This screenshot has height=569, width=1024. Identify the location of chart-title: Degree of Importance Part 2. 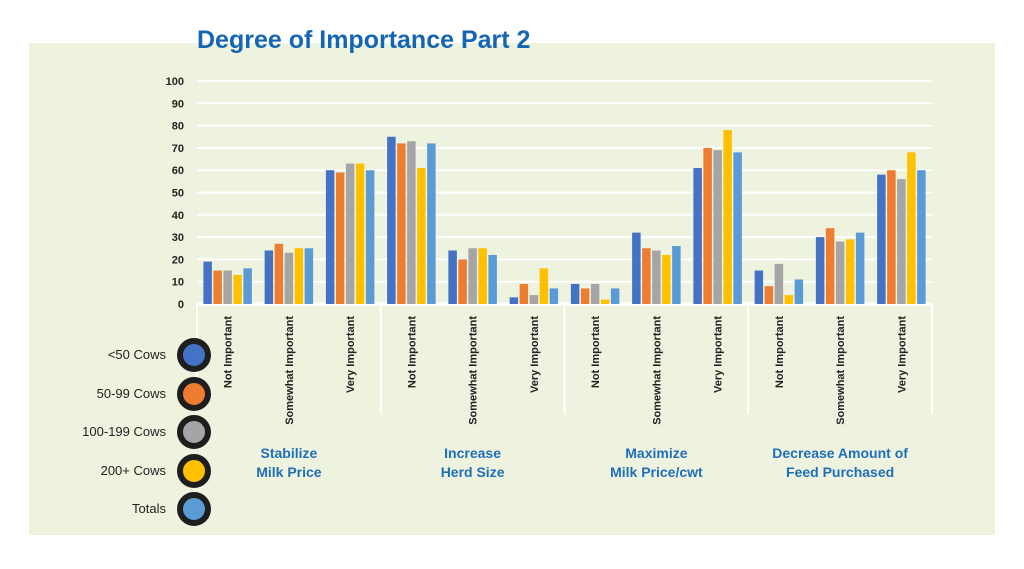
(364, 40).